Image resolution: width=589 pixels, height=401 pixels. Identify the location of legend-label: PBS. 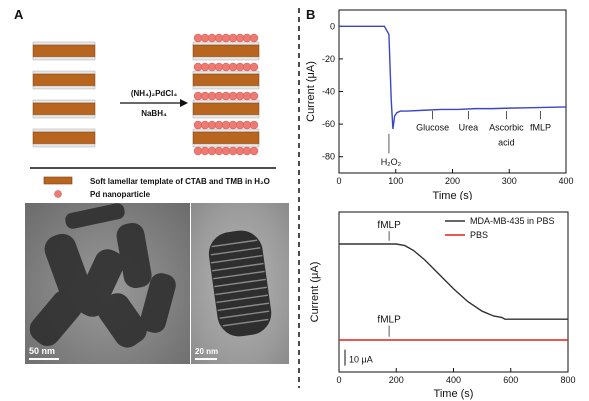
(479, 235).